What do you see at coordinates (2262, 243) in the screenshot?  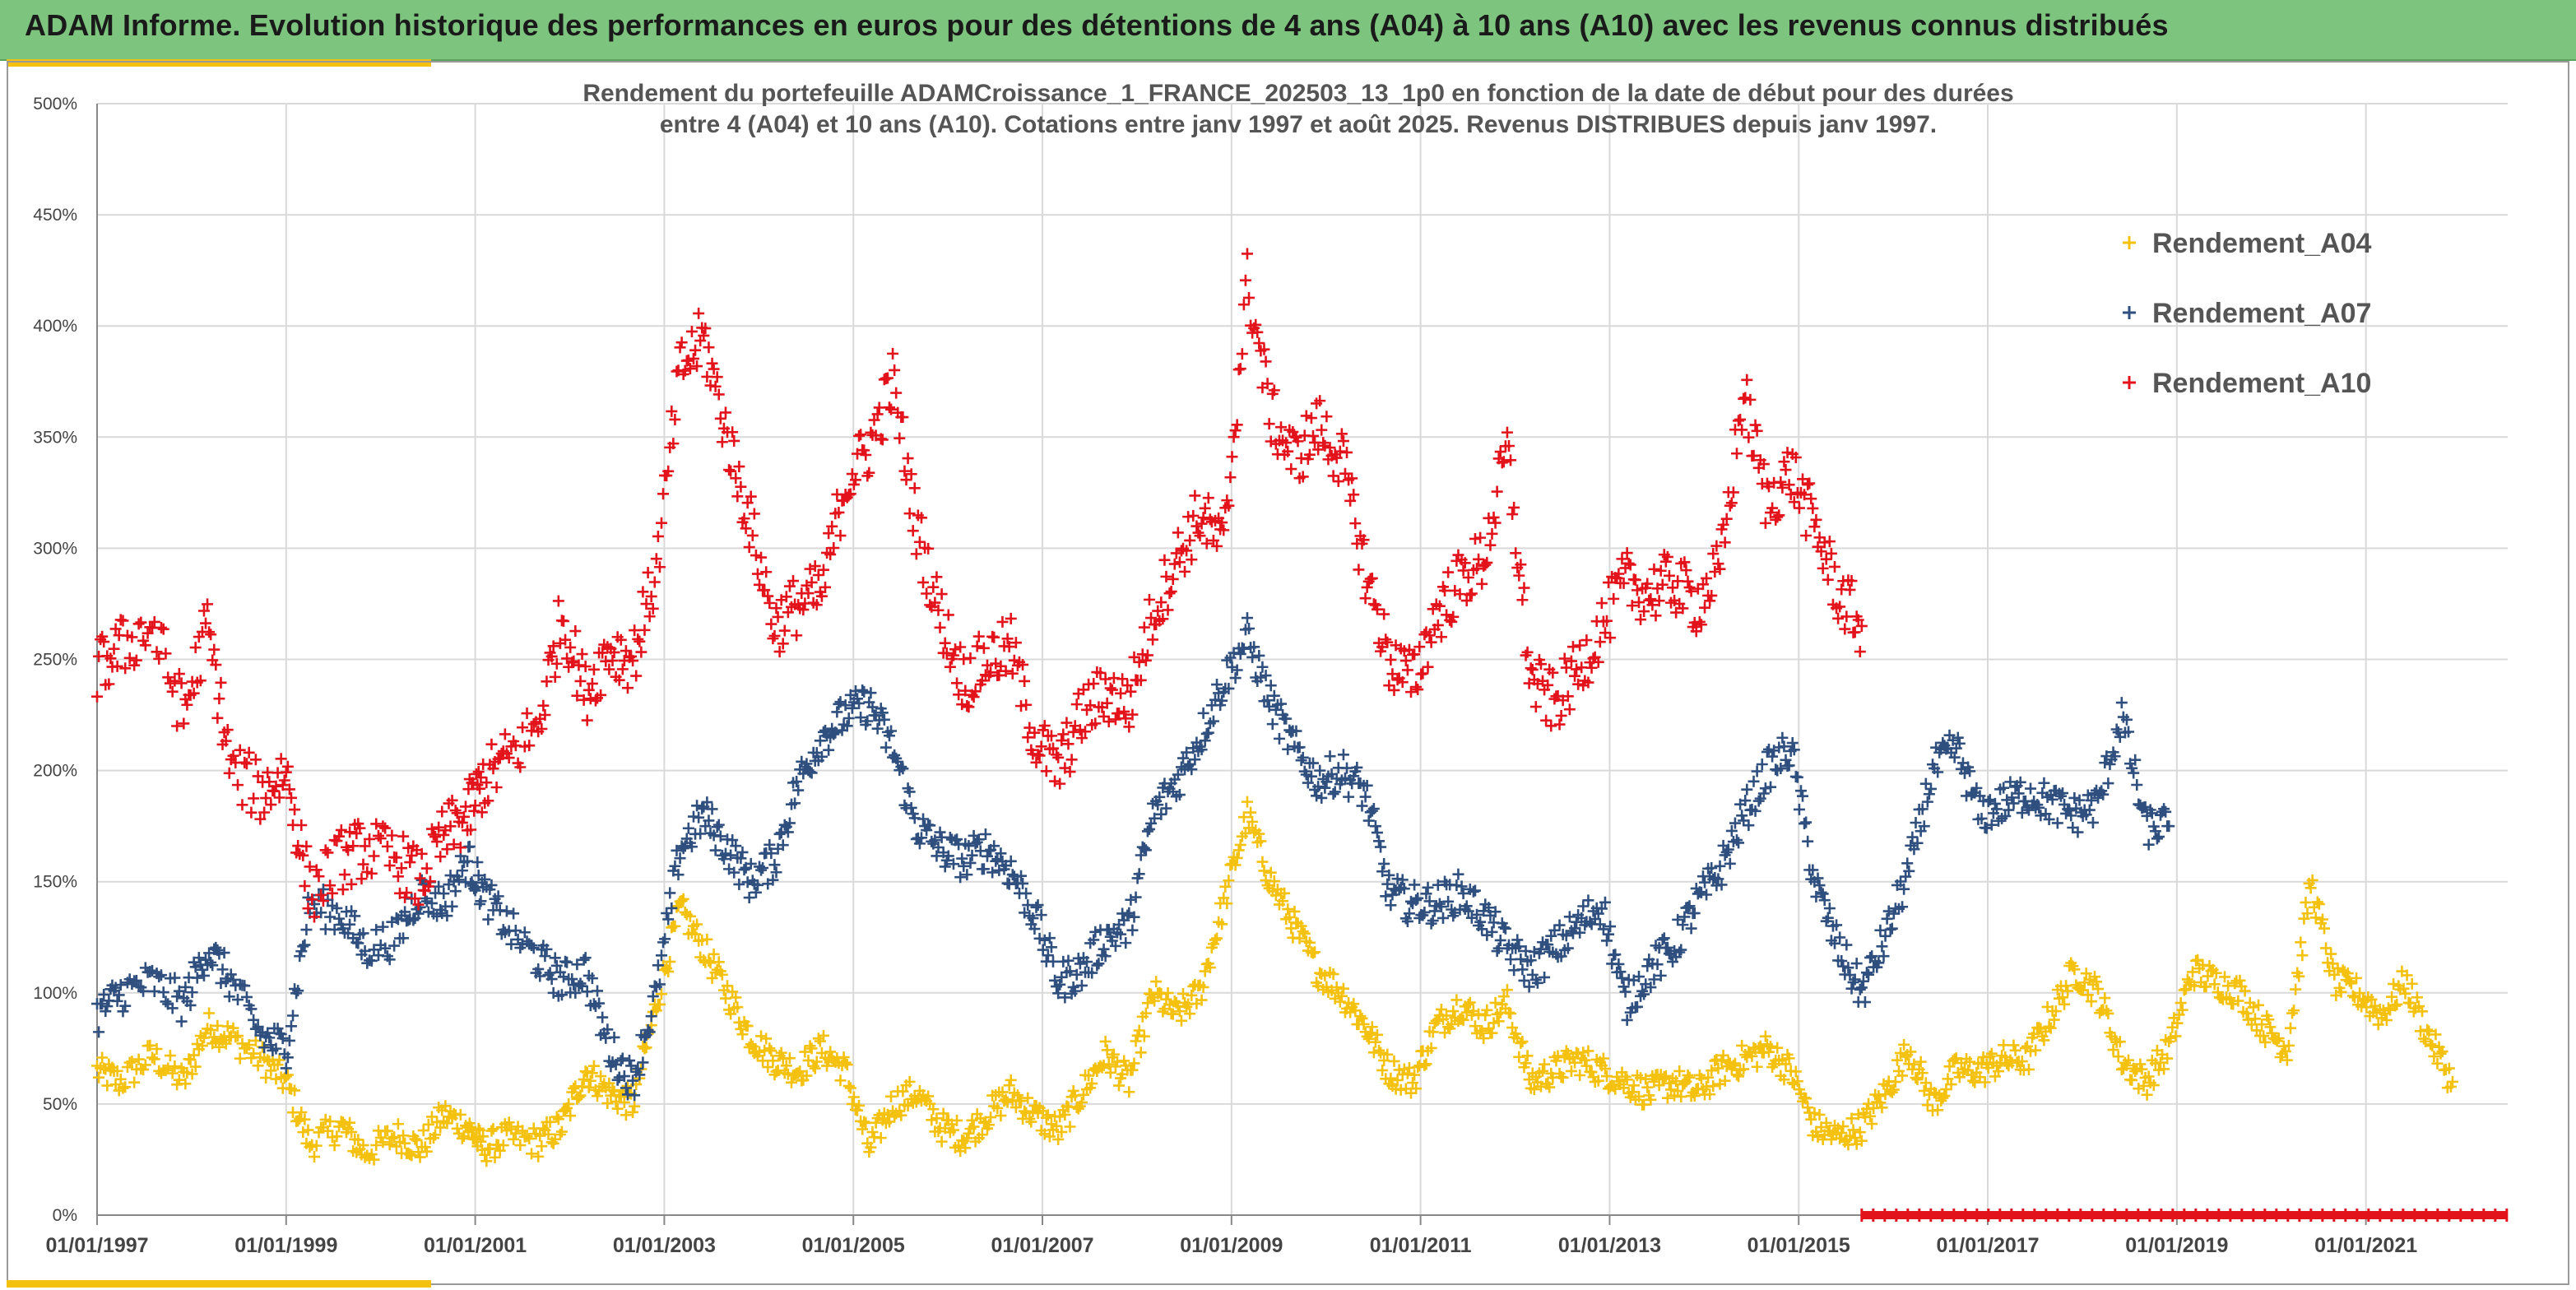 I see `legend-label: Rendement_A04` at bounding box center [2262, 243].